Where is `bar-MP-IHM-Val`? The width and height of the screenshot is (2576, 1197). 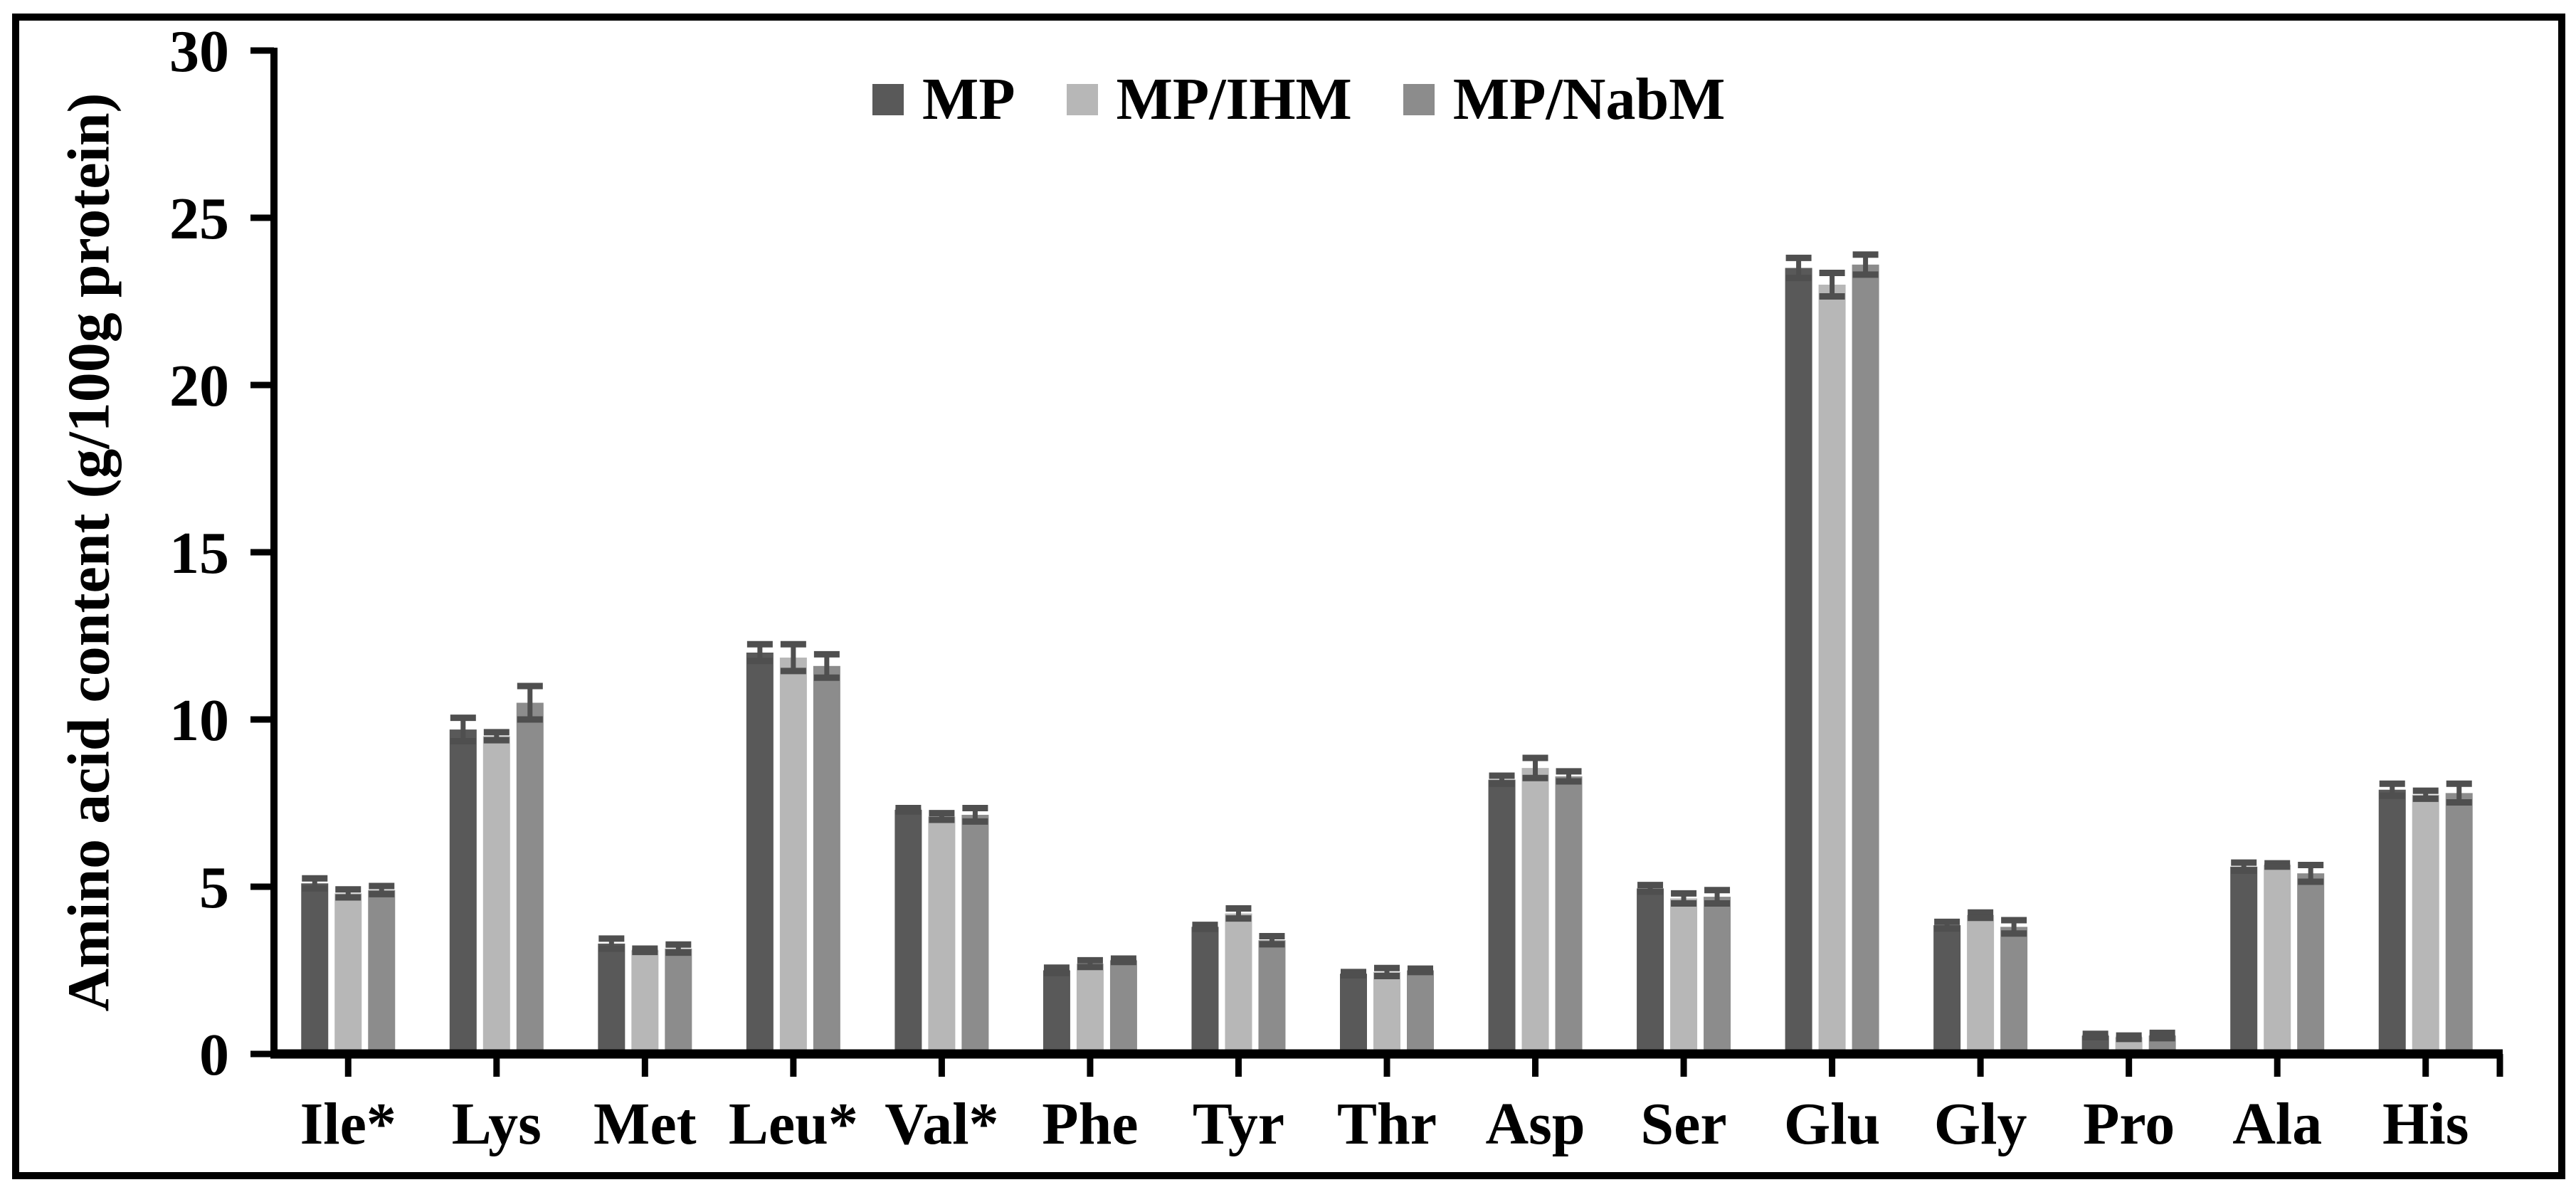 bar-MP-IHM-Val is located at coordinates (942, 937).